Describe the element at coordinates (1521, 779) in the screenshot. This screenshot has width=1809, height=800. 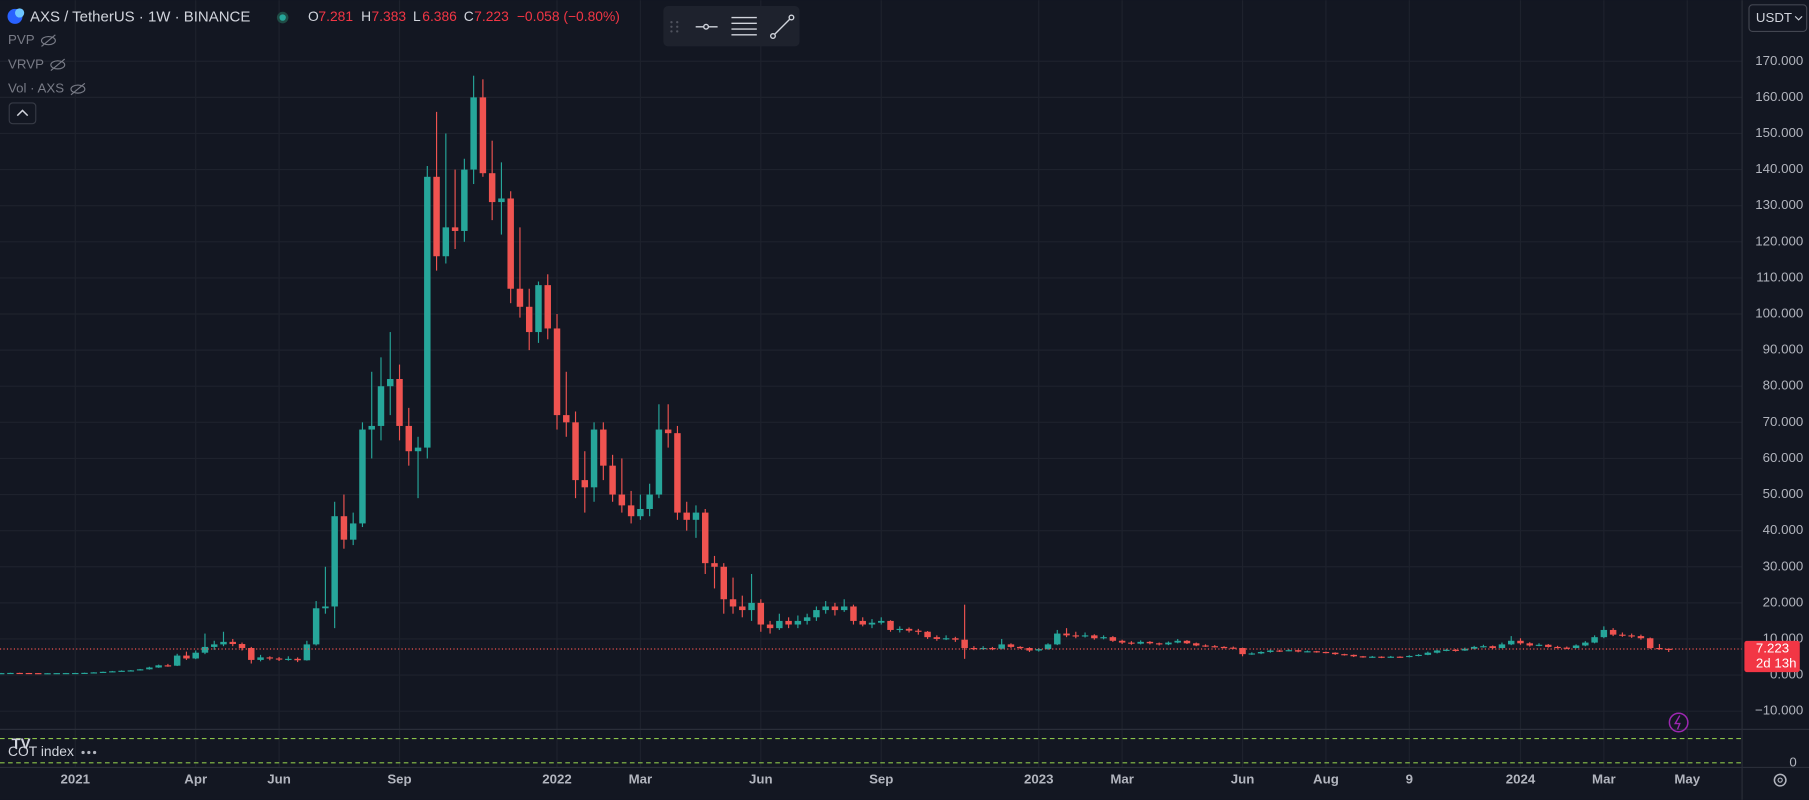
I see `x-tick-label: 2024` at that location.